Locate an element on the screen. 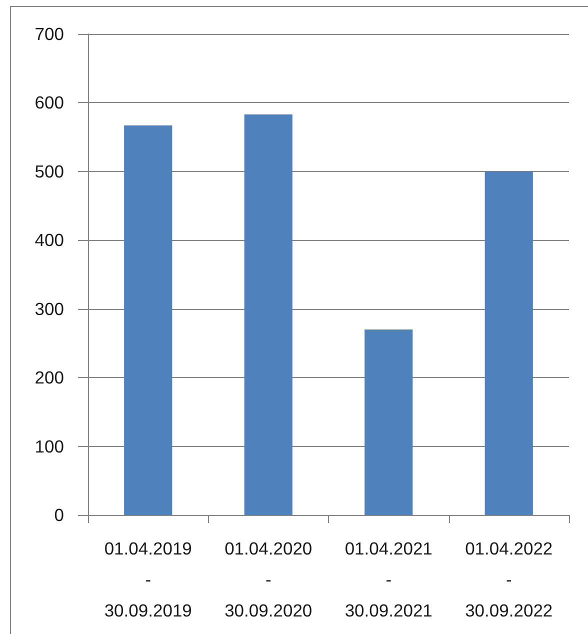  y-tick-label: 300 is located at coordinates (49, 308).